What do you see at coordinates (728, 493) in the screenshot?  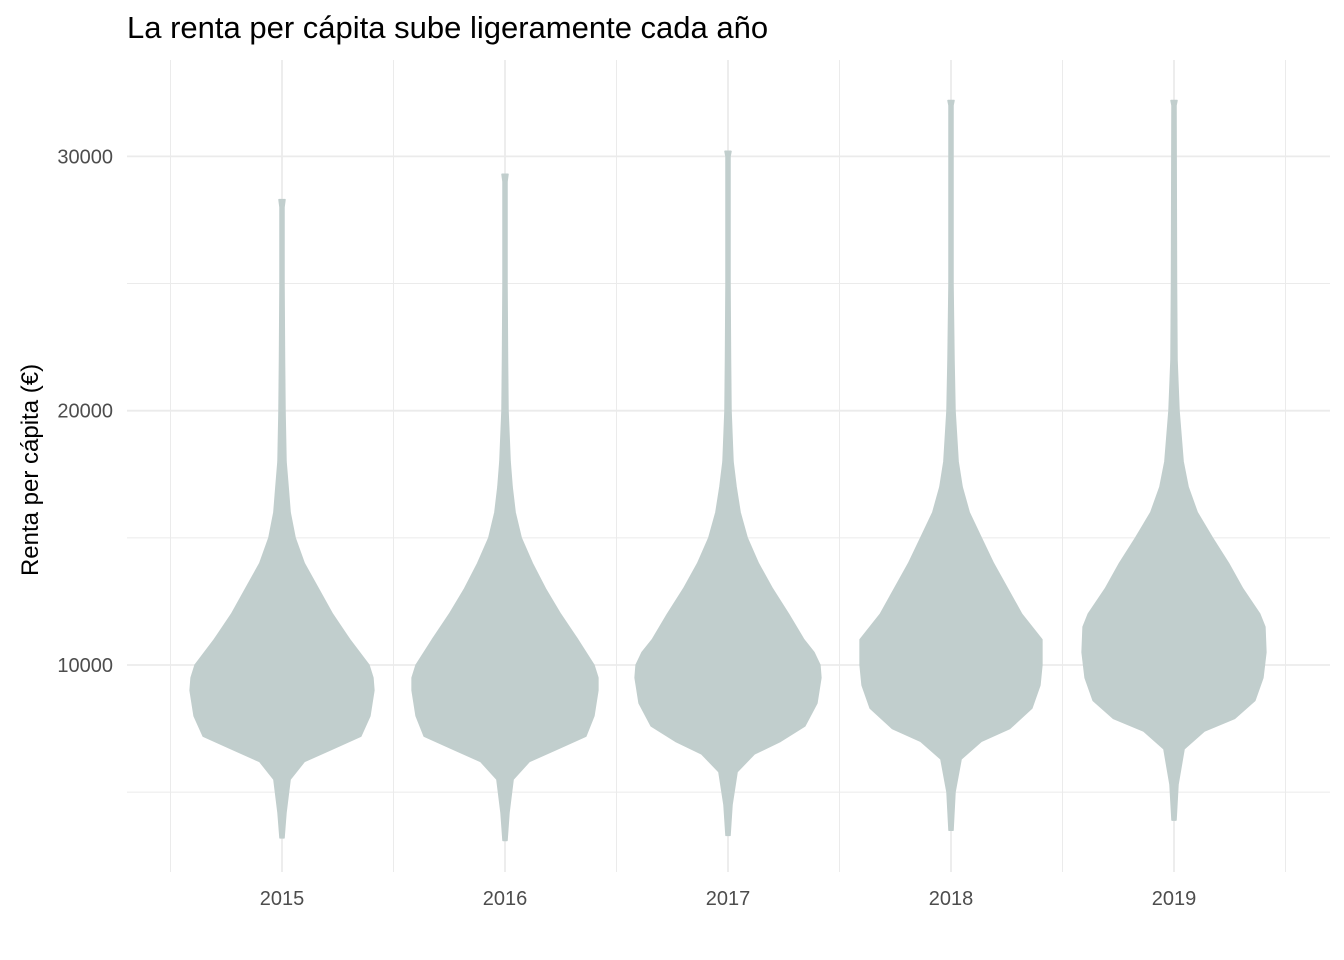 I see `violin-2017` at bounding box center [728, 493].